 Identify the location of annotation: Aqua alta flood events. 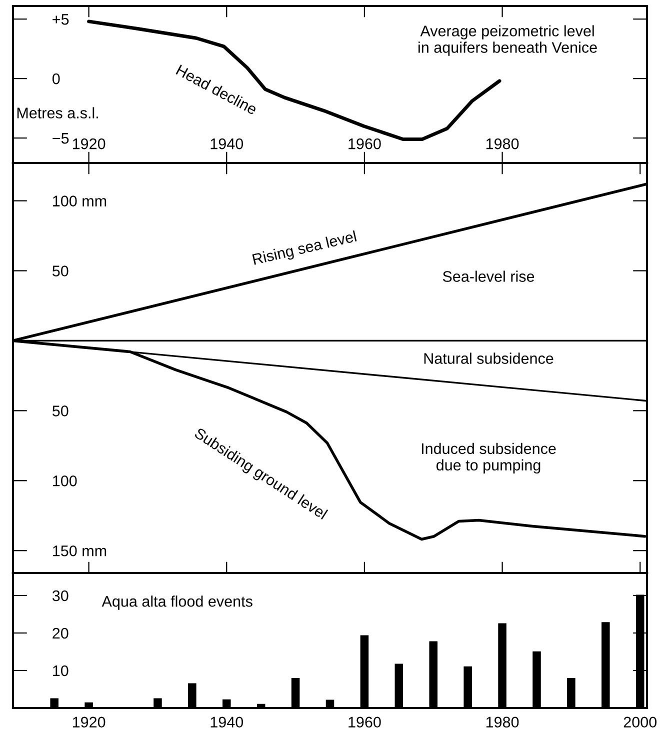
(177, 603).